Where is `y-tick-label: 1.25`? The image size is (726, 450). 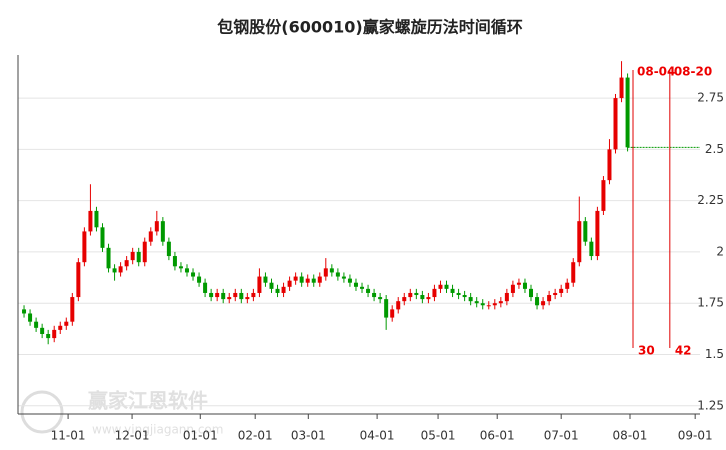 y-tick-label: 1.25 is located at coordinates (710, 405).